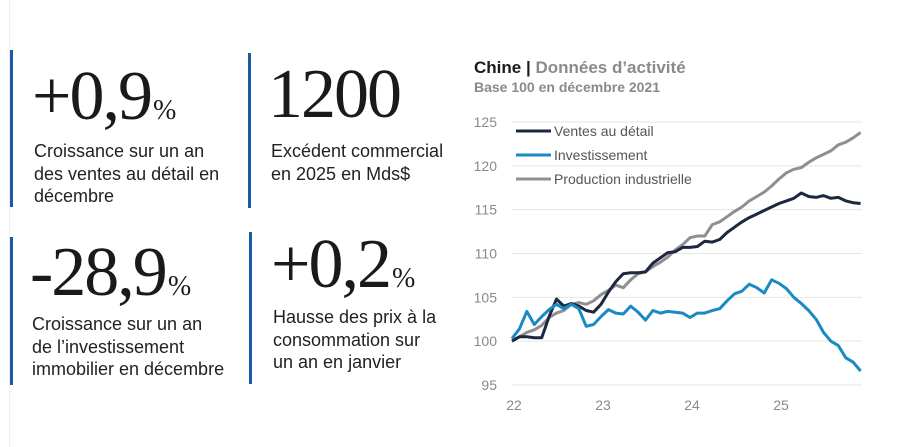 The height and width of the screenshot is (447, 897). Describe the element at coordinates (514, 405) in the screenshot. I see `x-tick-label: 22` at that location.